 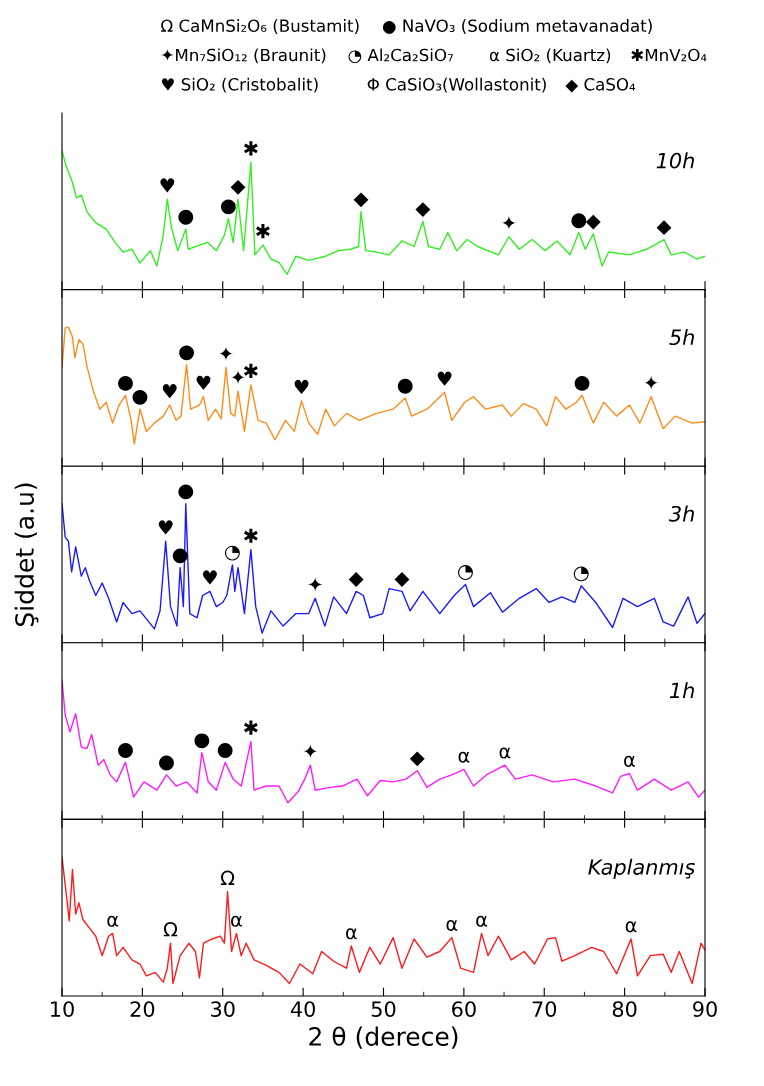 What do you see at coordinates (62, 1009) in the screenshot?
I see `x-tick-label: 10` at bounding box center [62, 1009].